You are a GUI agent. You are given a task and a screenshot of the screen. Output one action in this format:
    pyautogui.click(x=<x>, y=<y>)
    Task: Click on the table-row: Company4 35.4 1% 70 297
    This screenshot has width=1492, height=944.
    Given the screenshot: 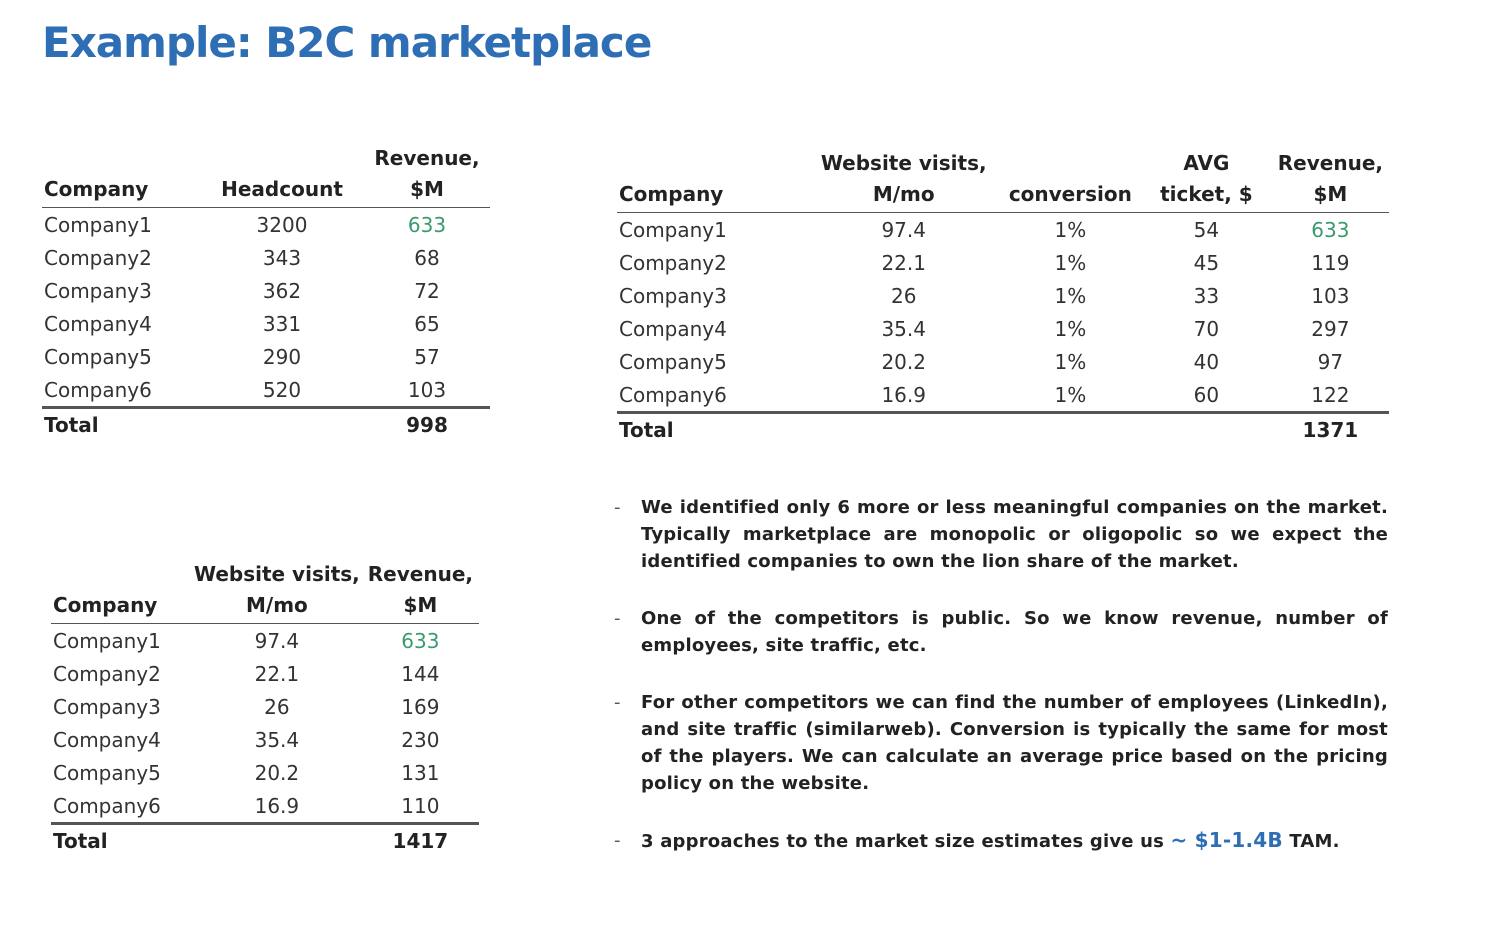 What is the action you would take?
    pyautogui.click(x=1003, y=328)
    